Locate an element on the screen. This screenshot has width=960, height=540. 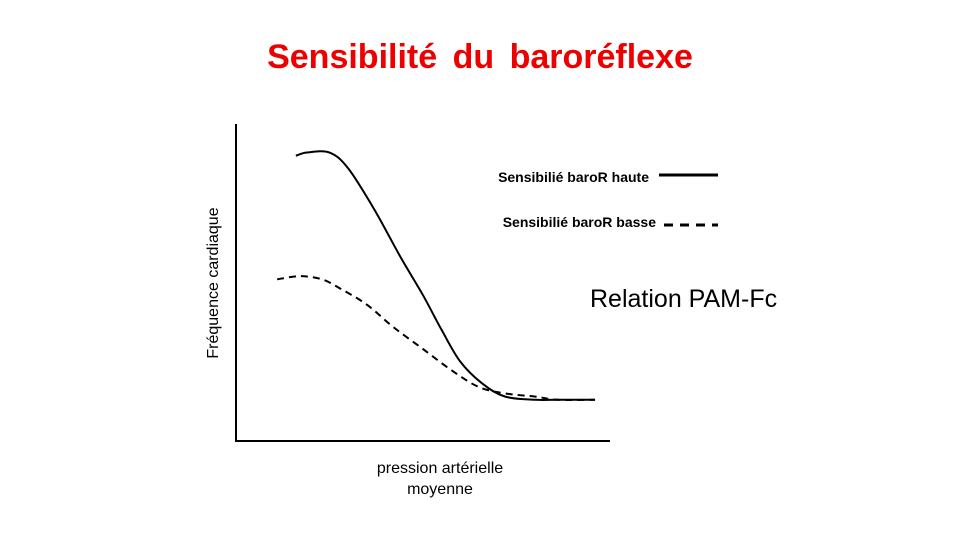
series-line-high-sensitivity is located at coordinates (445, 276).